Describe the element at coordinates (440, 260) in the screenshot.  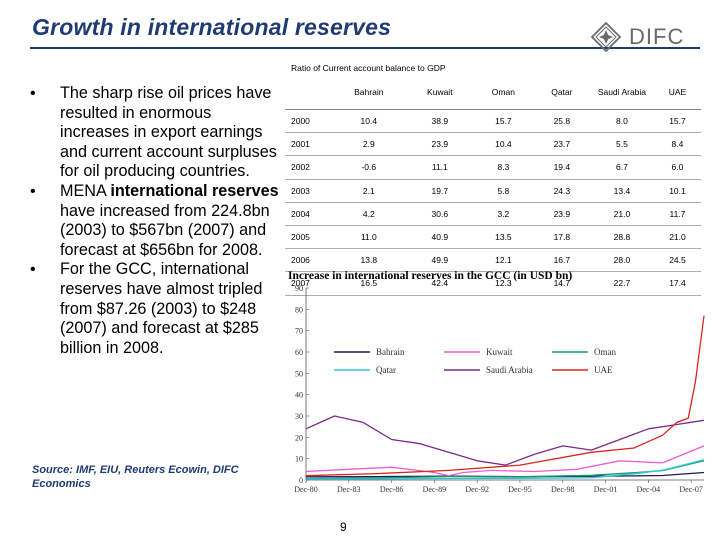
I see `table-cell: 49.9` at that location.